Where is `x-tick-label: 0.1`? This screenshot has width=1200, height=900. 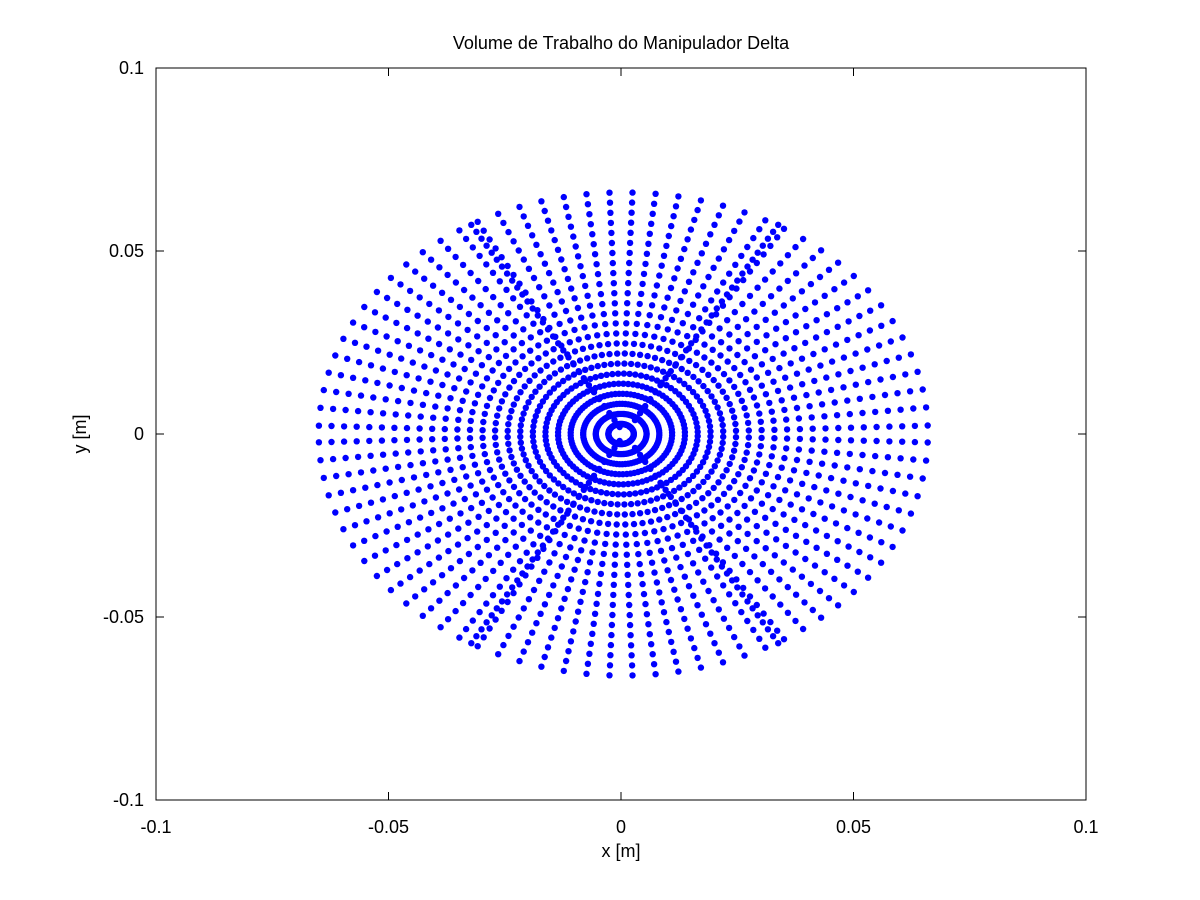 x-tick-label: 0.1 is located at coordinates (1085, 827).